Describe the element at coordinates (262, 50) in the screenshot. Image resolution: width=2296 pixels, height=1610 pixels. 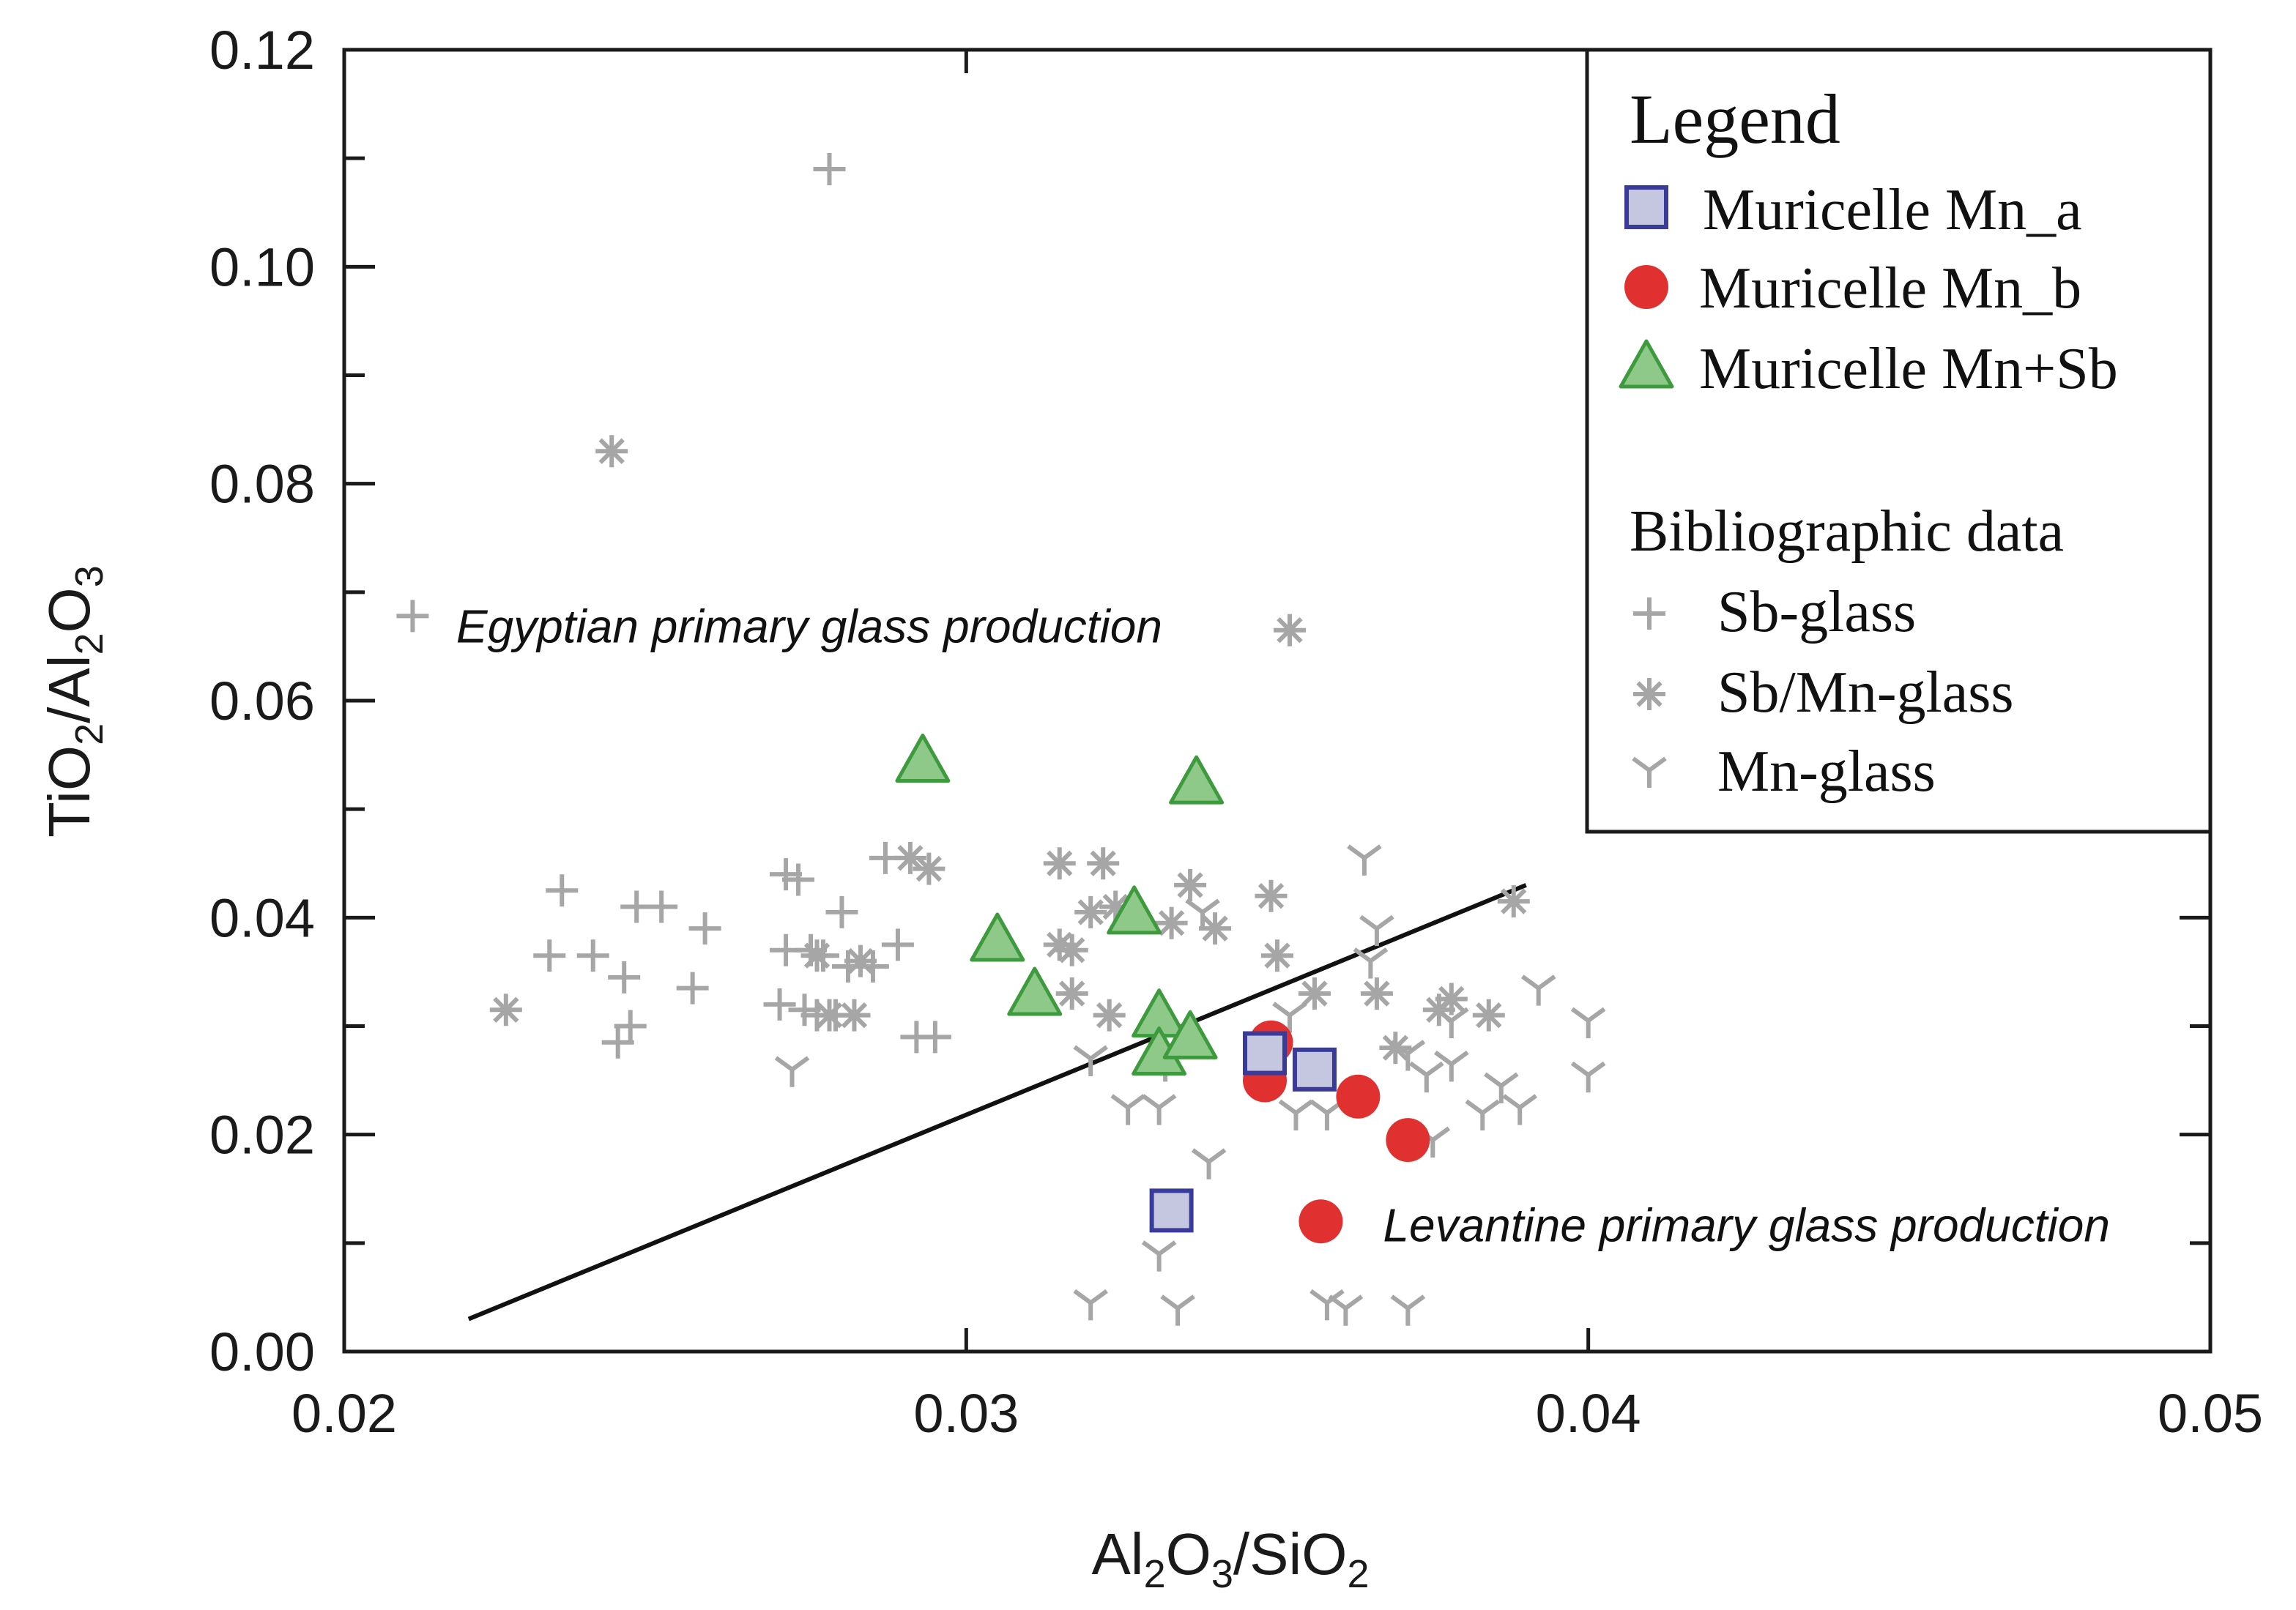
I see `y-tick-label: 0.12` at that location.